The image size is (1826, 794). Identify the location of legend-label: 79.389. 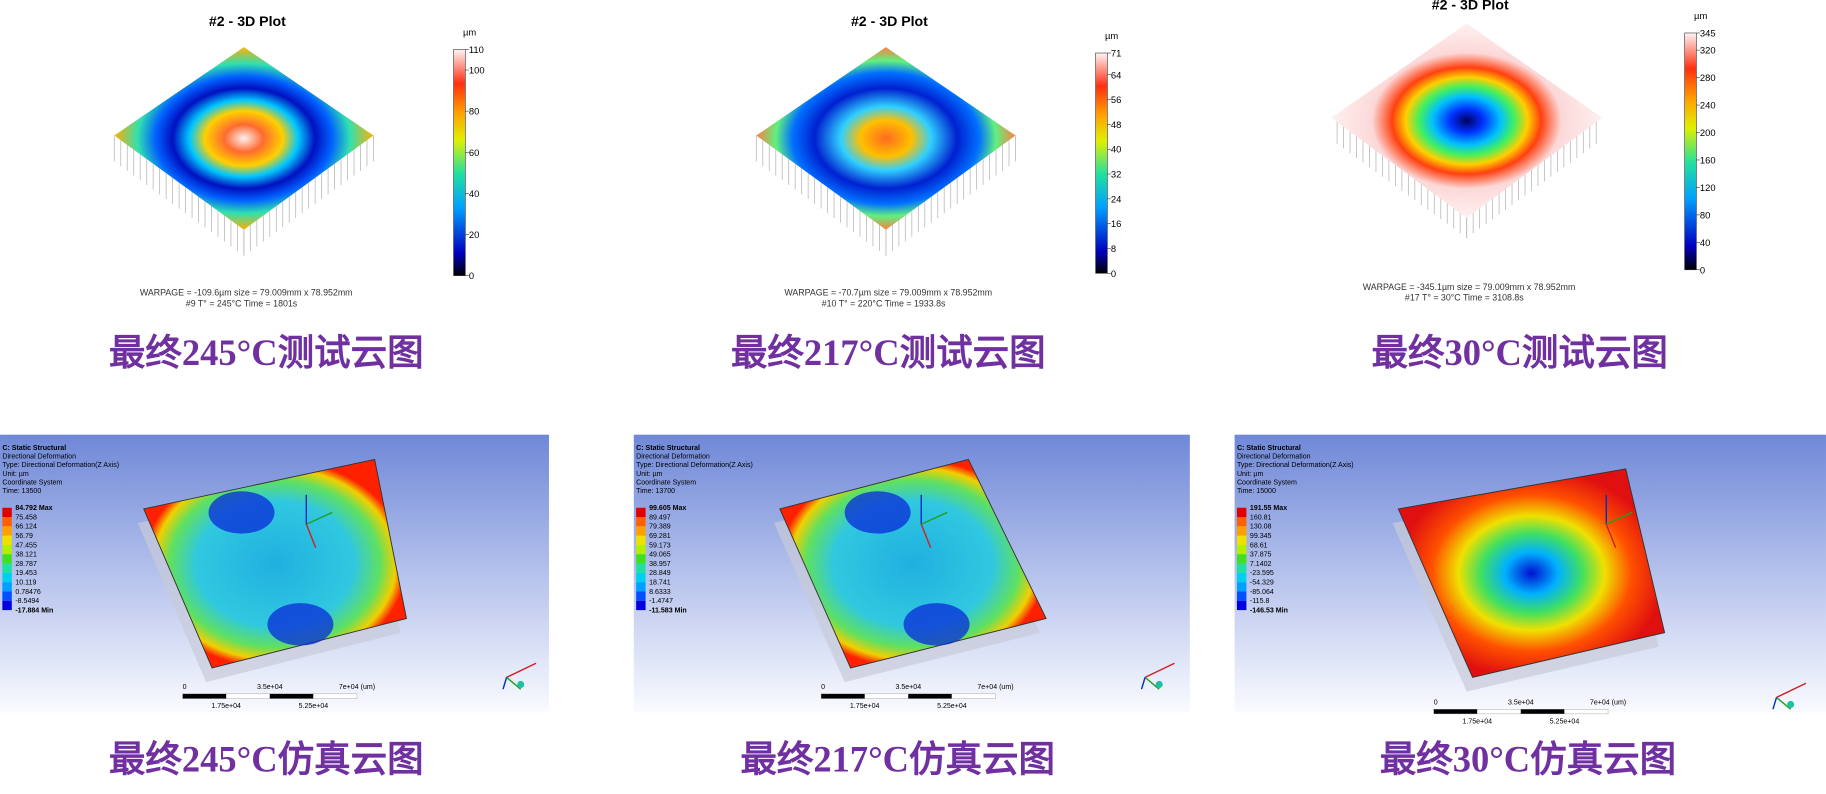
(660, 527).